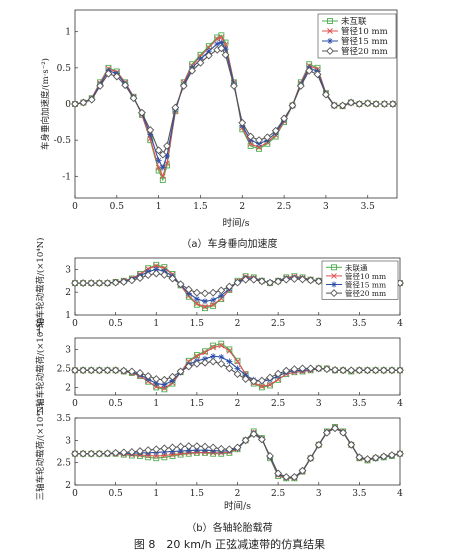 Image resolution: width=459 pixels, height=557 pixels. What do you see at coordinates (64, 369) in the screenshot?
I see `y-tick-label: 2.5` at bounding box center [64, 369].